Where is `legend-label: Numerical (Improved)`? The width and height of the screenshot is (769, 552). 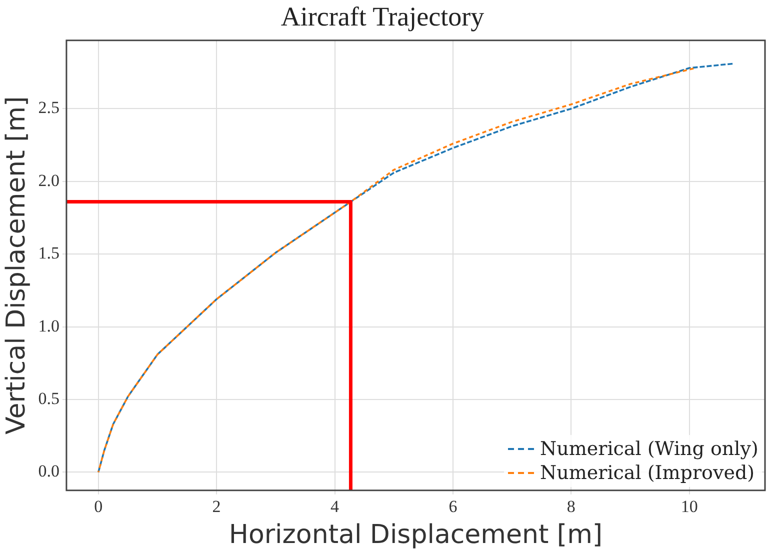 legend-label: Numerical (Improved) is located at coordinates (647, 473).